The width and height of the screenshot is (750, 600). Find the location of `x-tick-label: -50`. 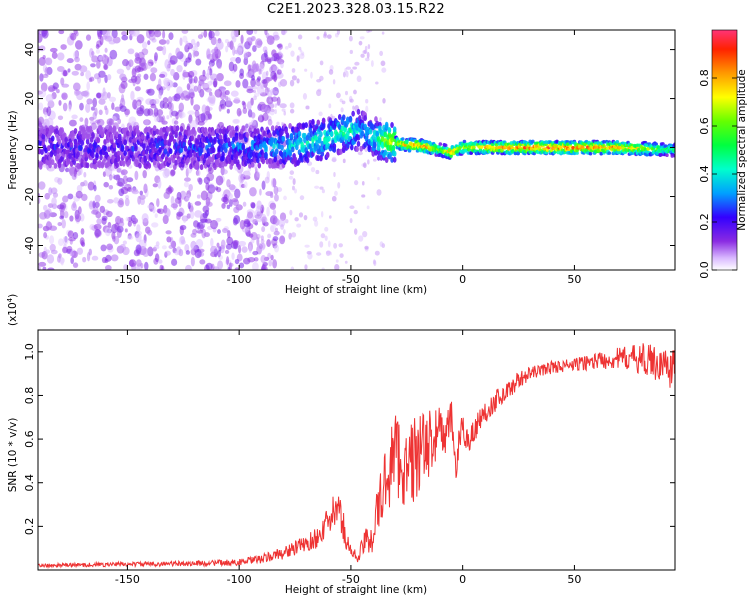

x-tick-label: -50 is located at coordinates (351, 279).